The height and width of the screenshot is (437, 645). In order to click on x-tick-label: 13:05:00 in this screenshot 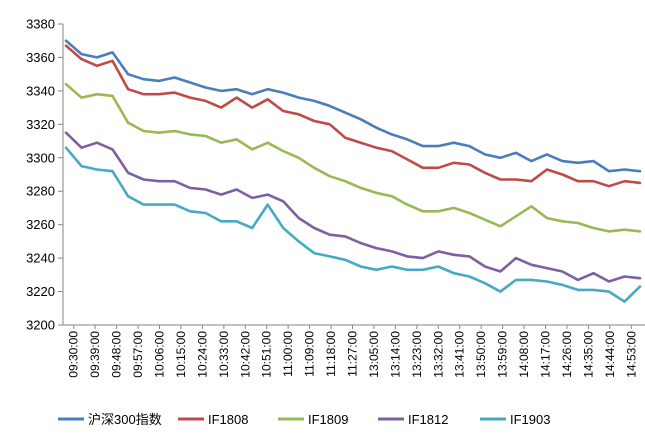, I will do `click(374, 354)`.